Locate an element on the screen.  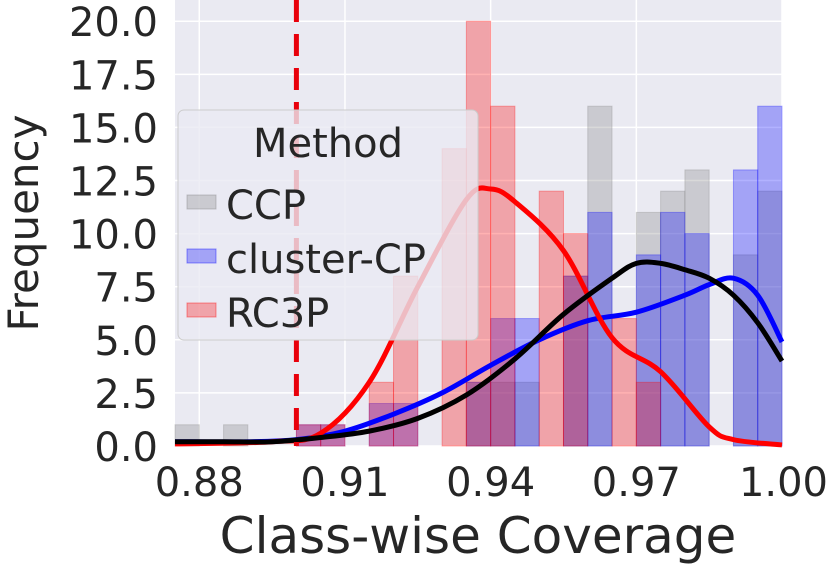
y-tick-label: 20.0 is located at coordinates (113, 23).